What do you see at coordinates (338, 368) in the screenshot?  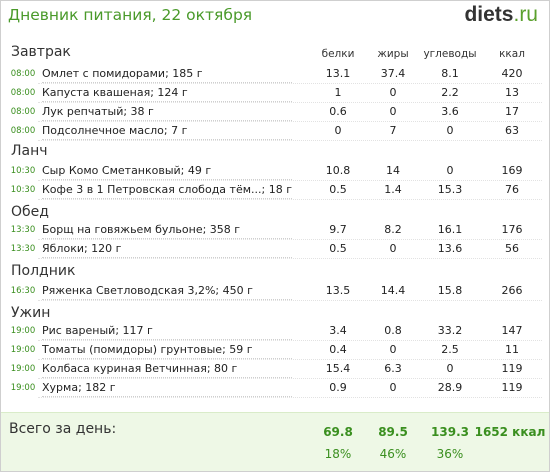 I see `food-protein: 15.4` at bounding box center [338, 368].